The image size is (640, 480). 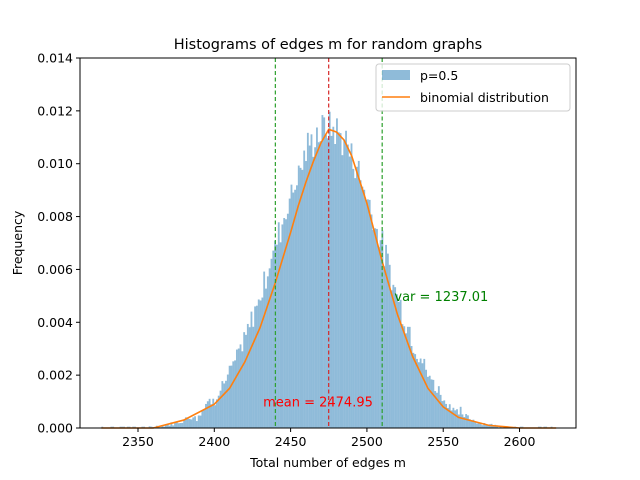 I want to click on mean-annotation: mean = 2474.95, so click(x=318, y=403).